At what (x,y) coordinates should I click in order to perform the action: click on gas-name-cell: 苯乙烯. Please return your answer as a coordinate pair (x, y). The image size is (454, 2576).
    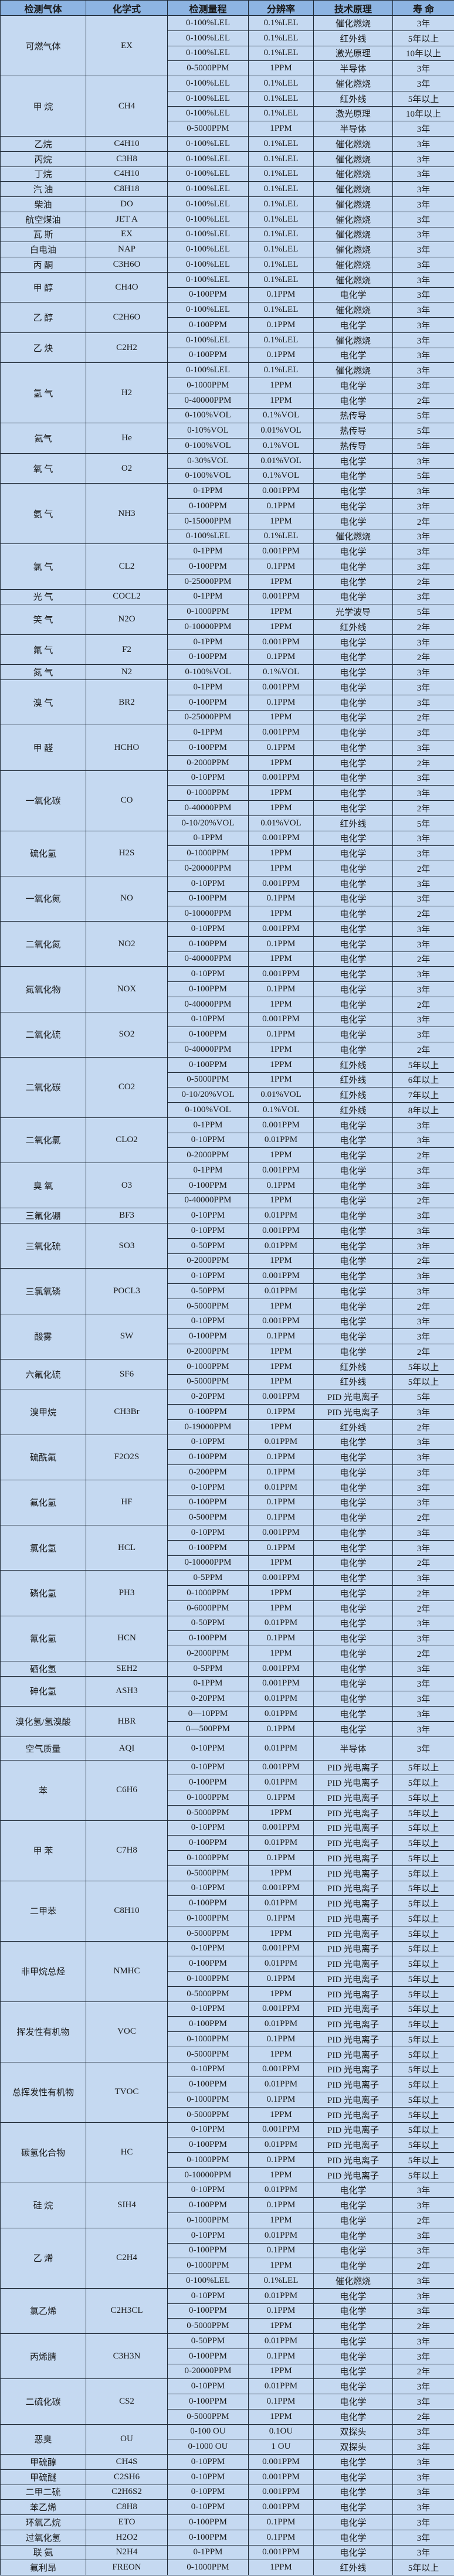
    Looking at the image, I should click on (43, 2507).